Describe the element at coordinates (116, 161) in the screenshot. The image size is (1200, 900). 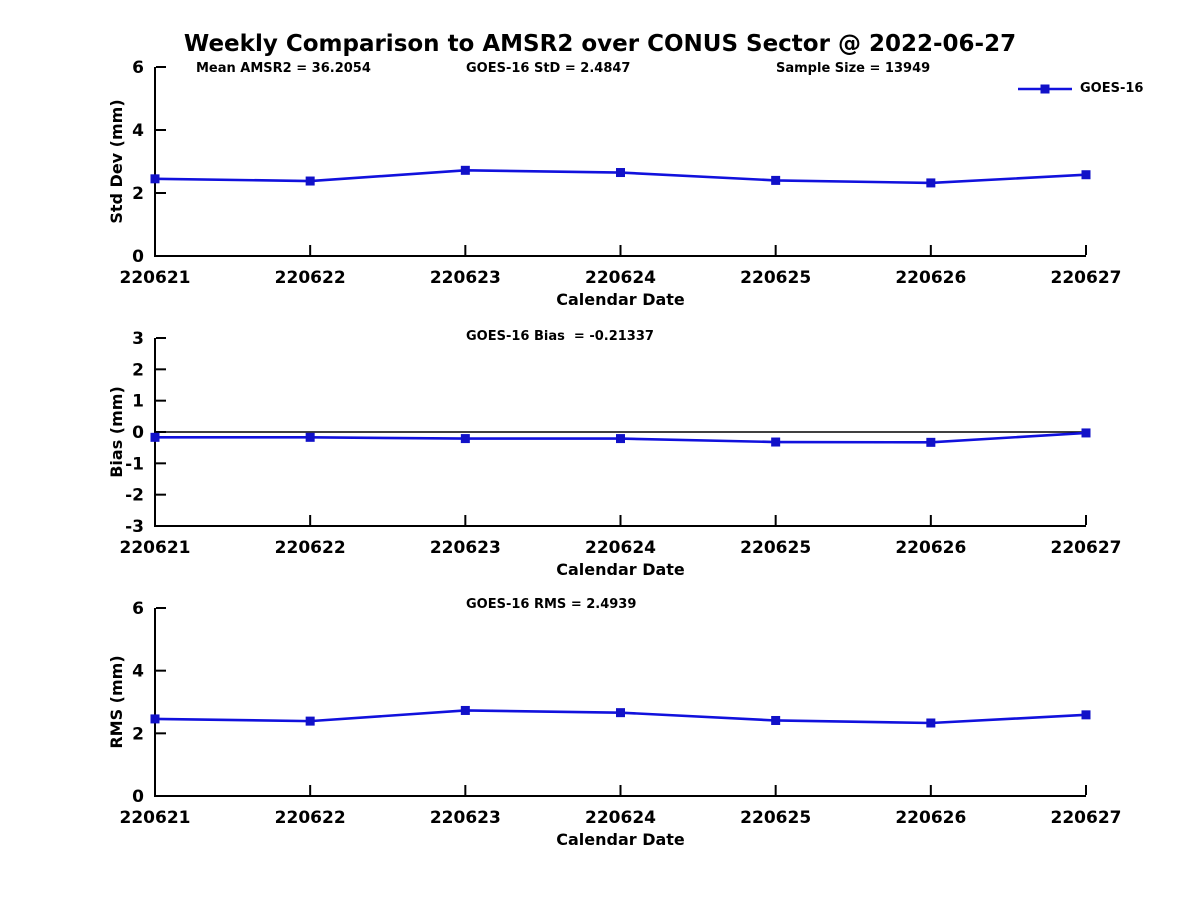
I see `y-axis-label: Std Dev (mm)` at that location.